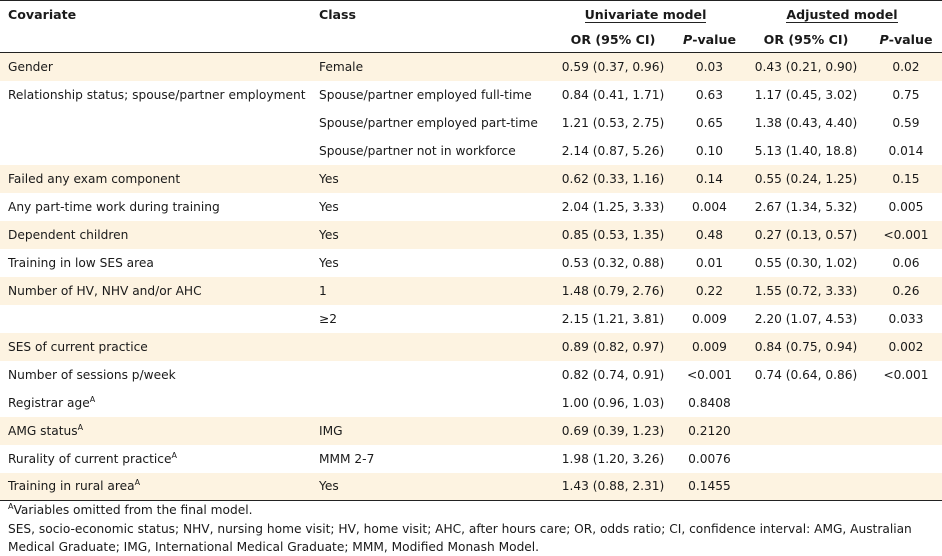  Describe the element at coordinates (613, 94) in the screenshot. I see `univariate-or-cell: 0.84 (0.41, 1.71)` at that location.